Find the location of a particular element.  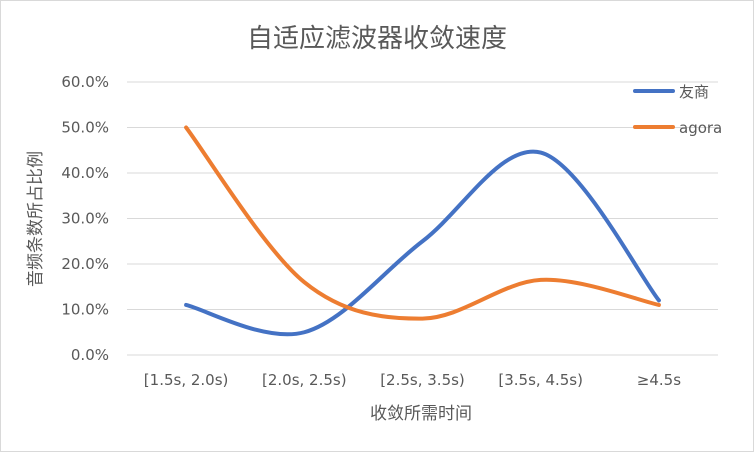

legend-label: 友商 is located at coordinates (694, 92).